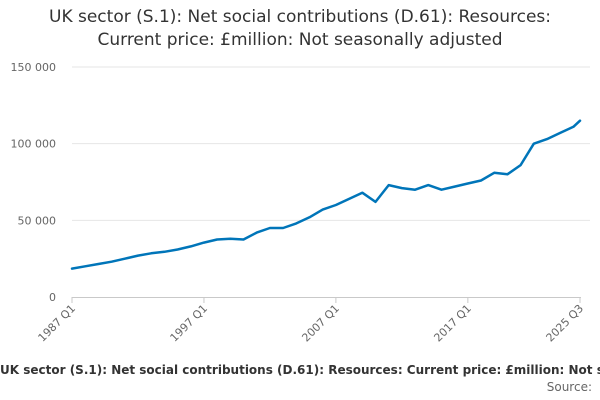 The height and width of the screenshot is (400, 600). I want to click on y-tick-label: 150 000, so click(34, 67).